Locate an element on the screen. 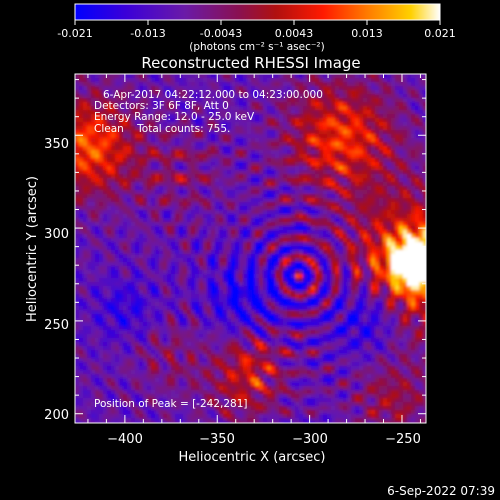 The width and height of the screenshot is (500, 500). annotation-energy-range: Energy Range: 12.0 - 25.0 keV is located at coordinates (174, 117).